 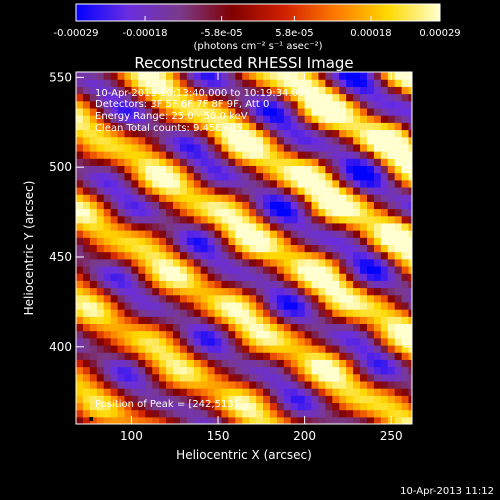 I want to click on plot-corner-marker, so click(x=91, y=419).